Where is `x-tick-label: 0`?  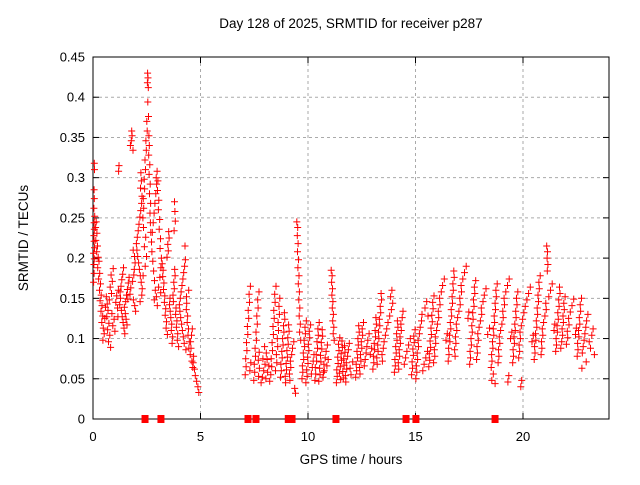
x-tick-label: 0 is located at coordinates (92, 436).